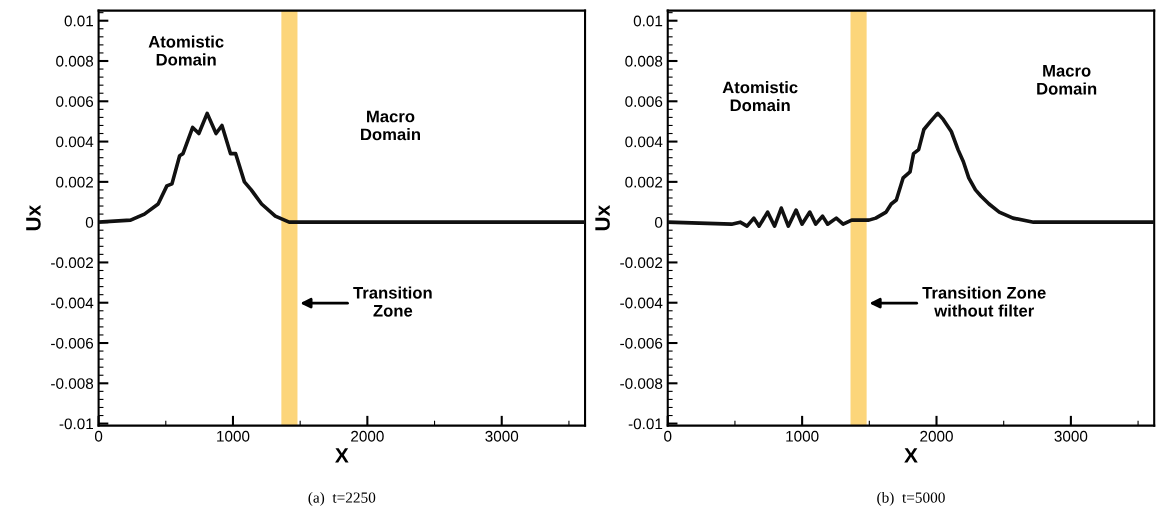 This screenshot has width=1160, height=532. I want to click on text: (a) t=2250, so click(342, 498).